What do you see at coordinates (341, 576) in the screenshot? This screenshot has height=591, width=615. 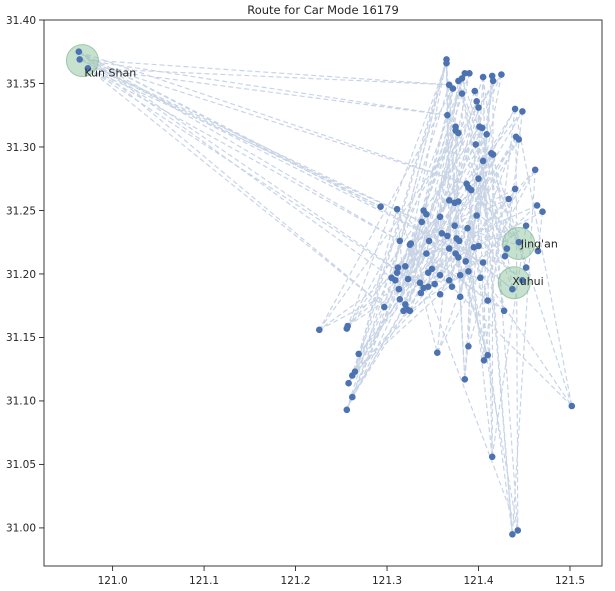 I see `x-axis: 121.0 121.1 121.2 121.3 121.4 121.5` at bounding box center [341, 576].